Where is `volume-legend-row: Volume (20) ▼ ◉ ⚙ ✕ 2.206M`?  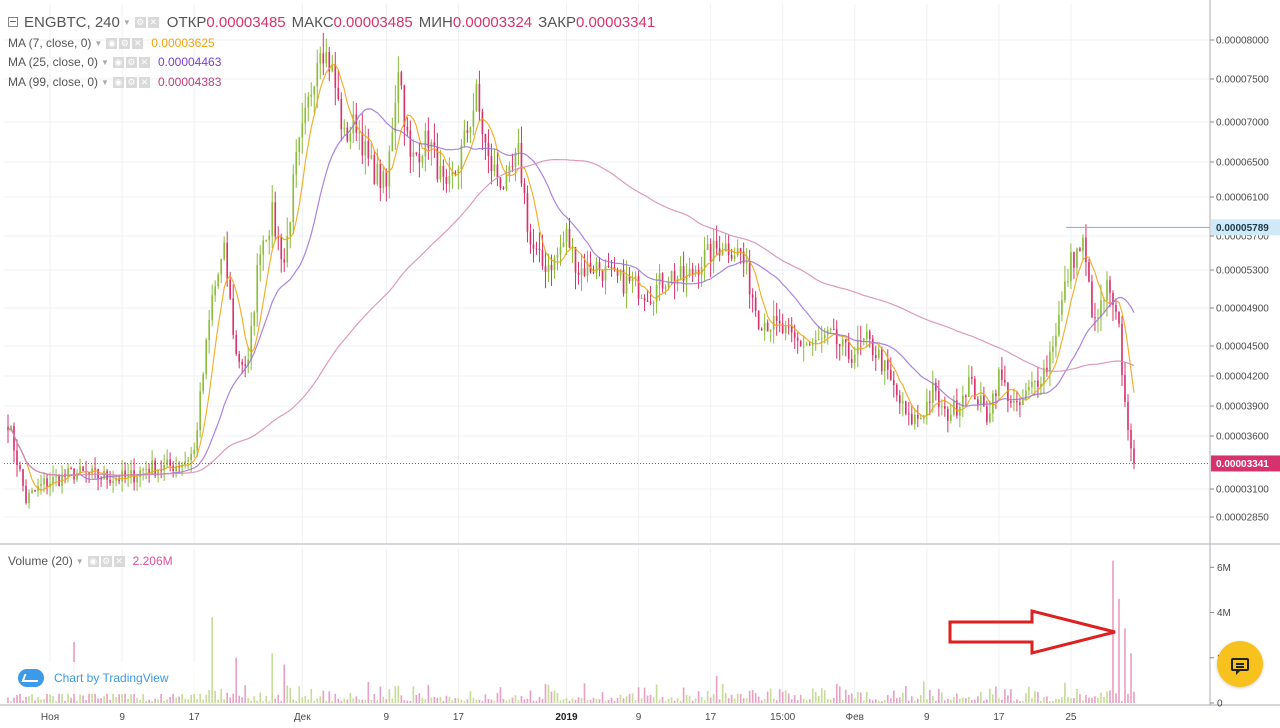
volume-legend-row: Volume (20) ▼ ◉ ⚙ ✕ 2.206M is located at coordinates (90, 561).